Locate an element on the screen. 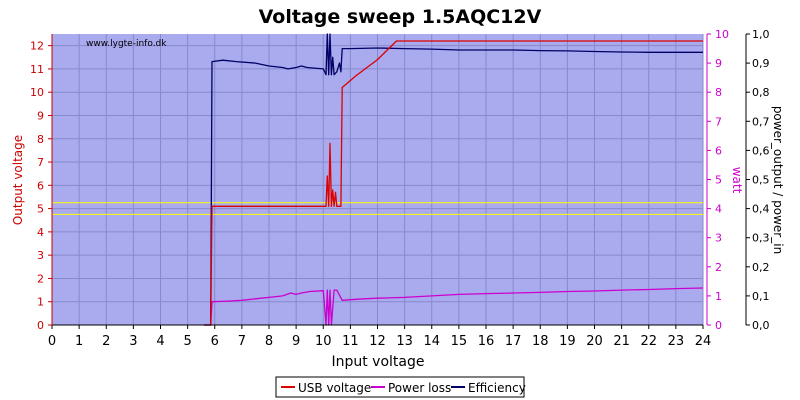  y-left-tick-label: 4 is located at coordinates (40, 232).